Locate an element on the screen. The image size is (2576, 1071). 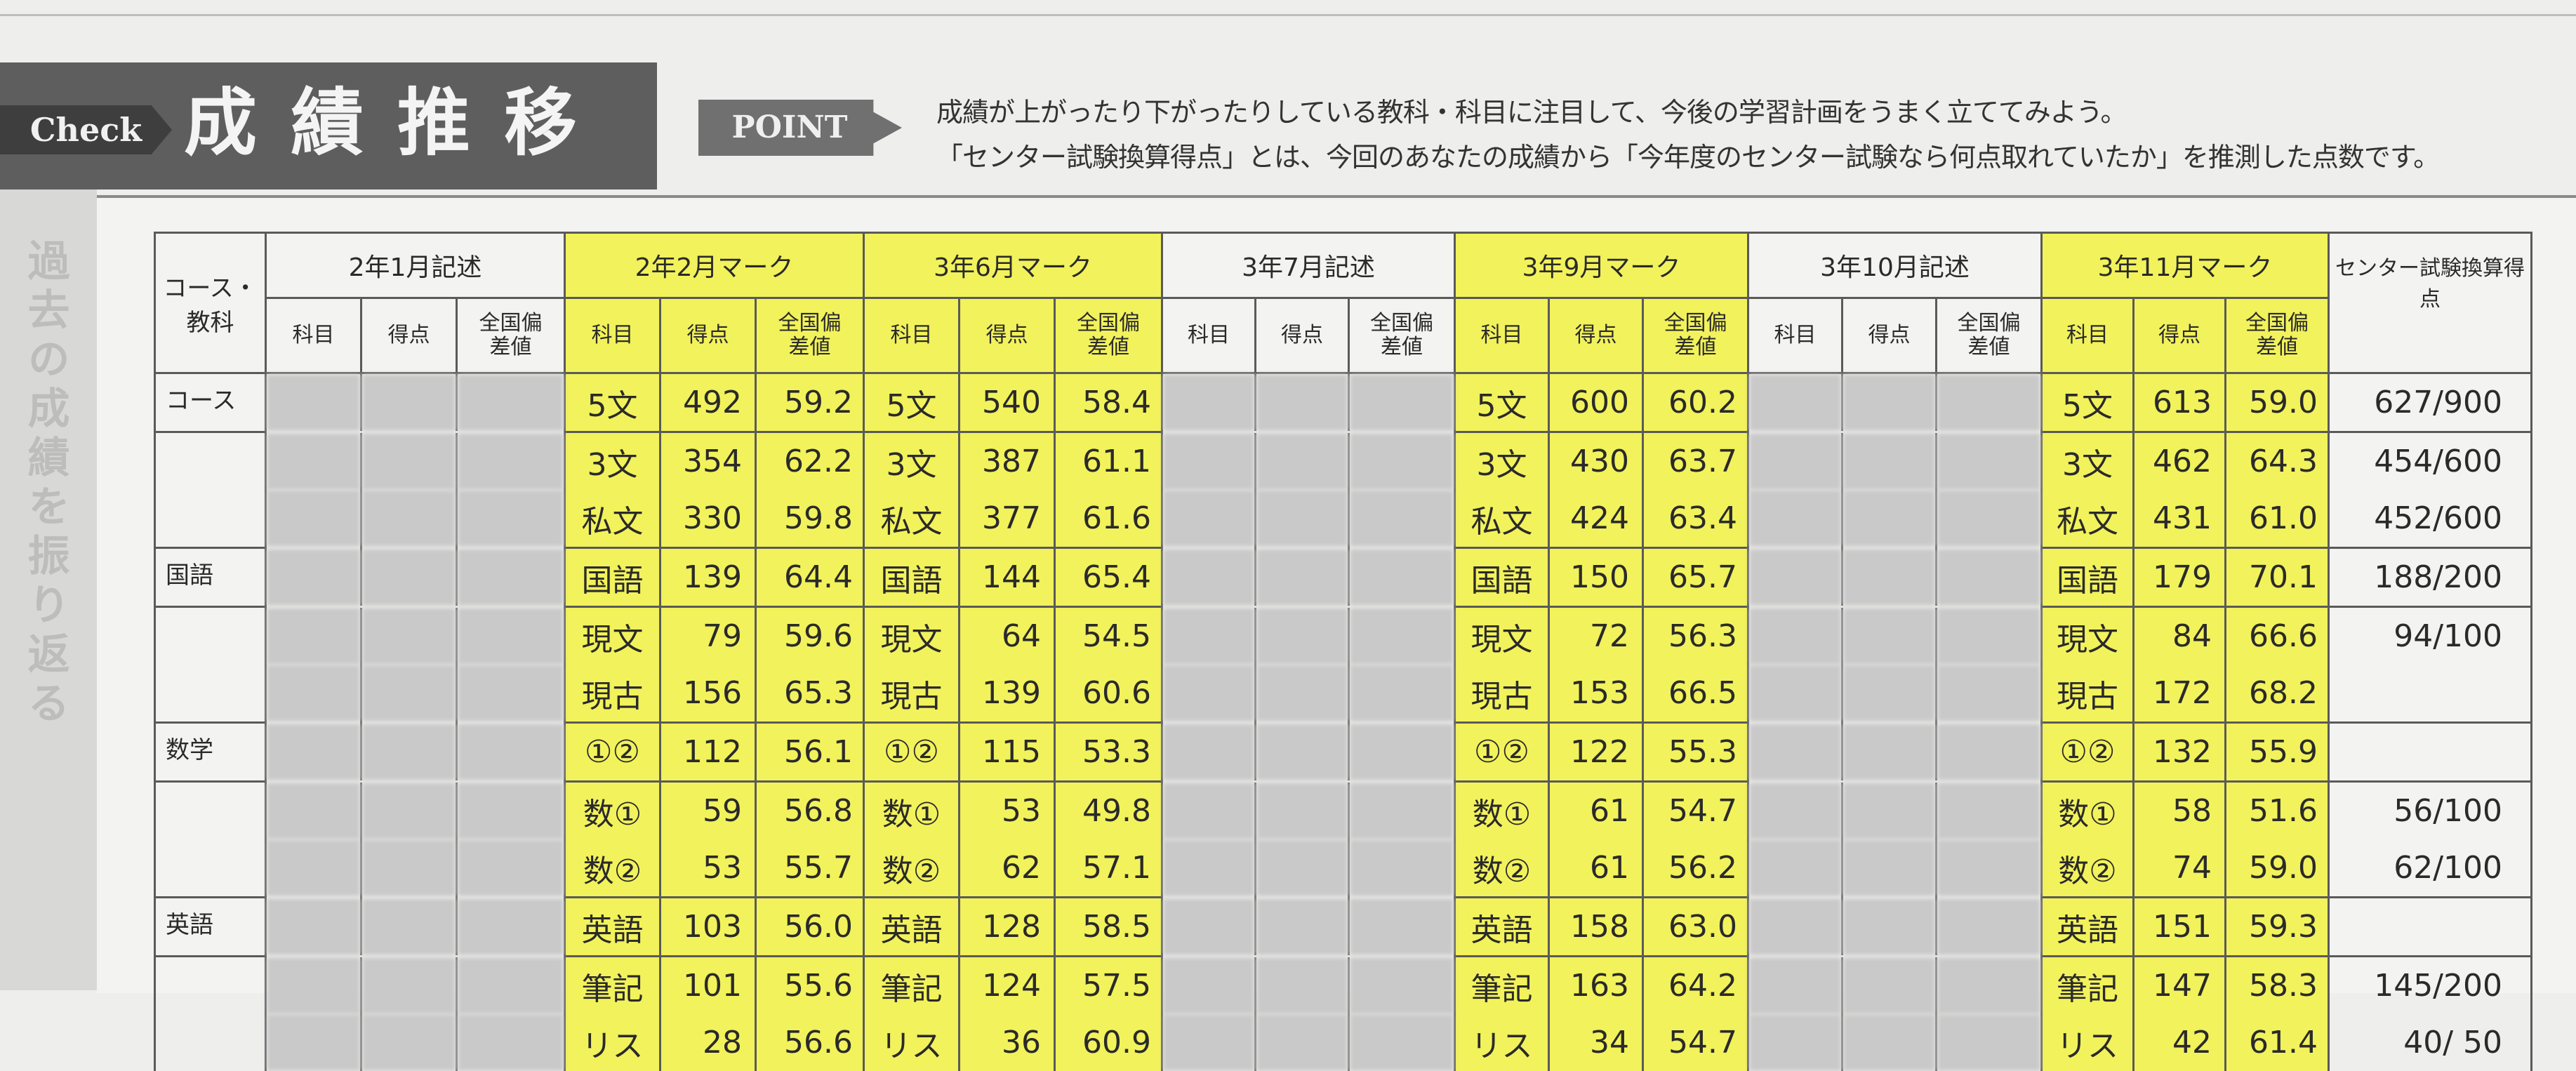
cell-score: 462 is located at coordinates (2179, 461).